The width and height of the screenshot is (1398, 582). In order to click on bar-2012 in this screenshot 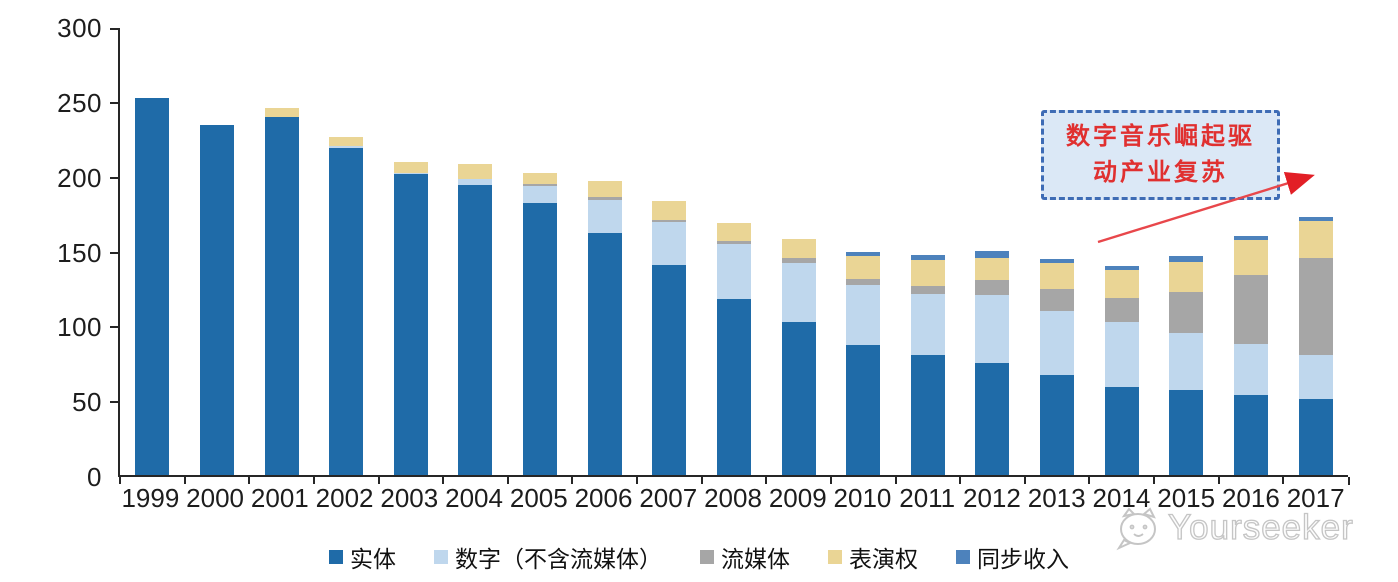, I will do `click(992, 363)`.